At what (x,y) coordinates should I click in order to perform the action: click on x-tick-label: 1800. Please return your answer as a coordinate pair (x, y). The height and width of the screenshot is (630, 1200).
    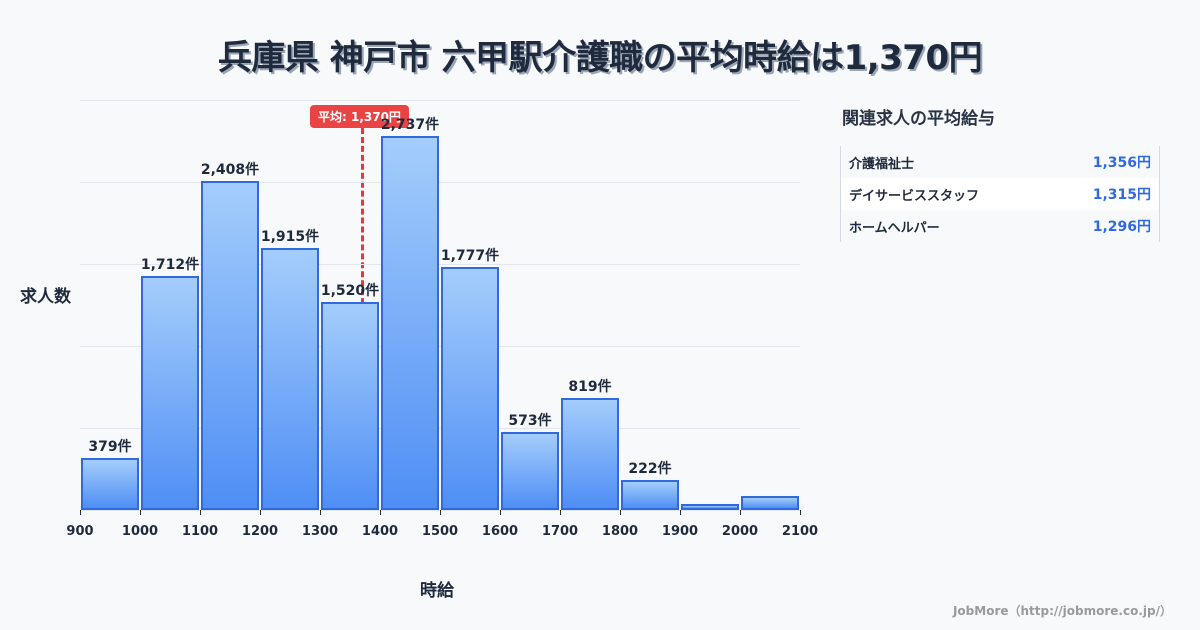
    Looking at the image, I should click on (620, 531).